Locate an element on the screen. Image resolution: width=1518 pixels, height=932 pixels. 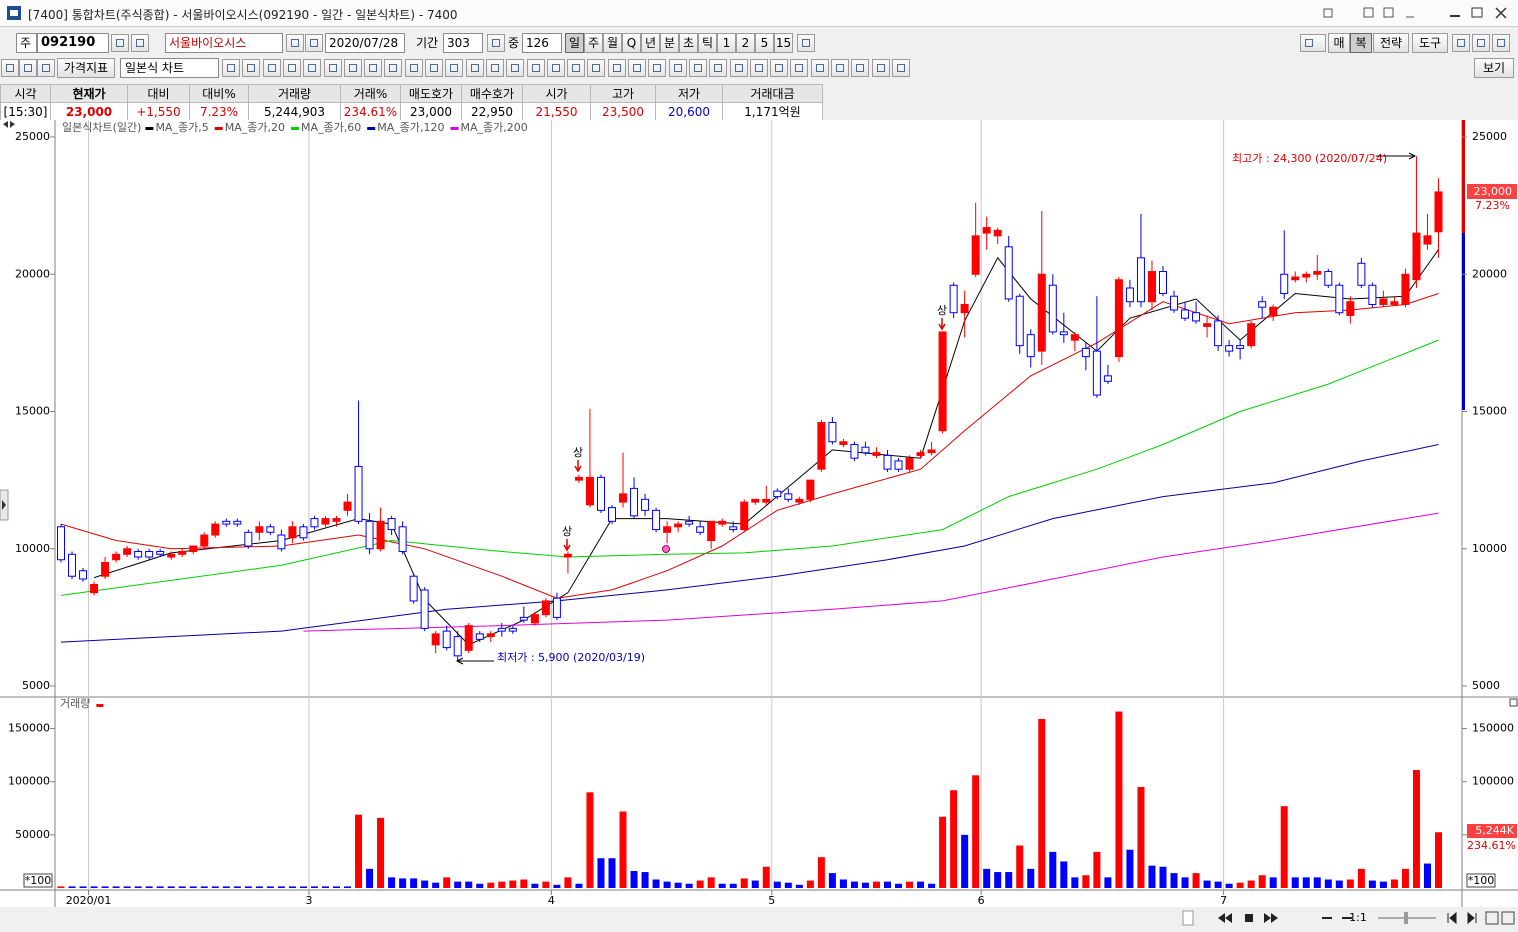
zoom-label: 1:1 is located at coordinates (1358, 917).